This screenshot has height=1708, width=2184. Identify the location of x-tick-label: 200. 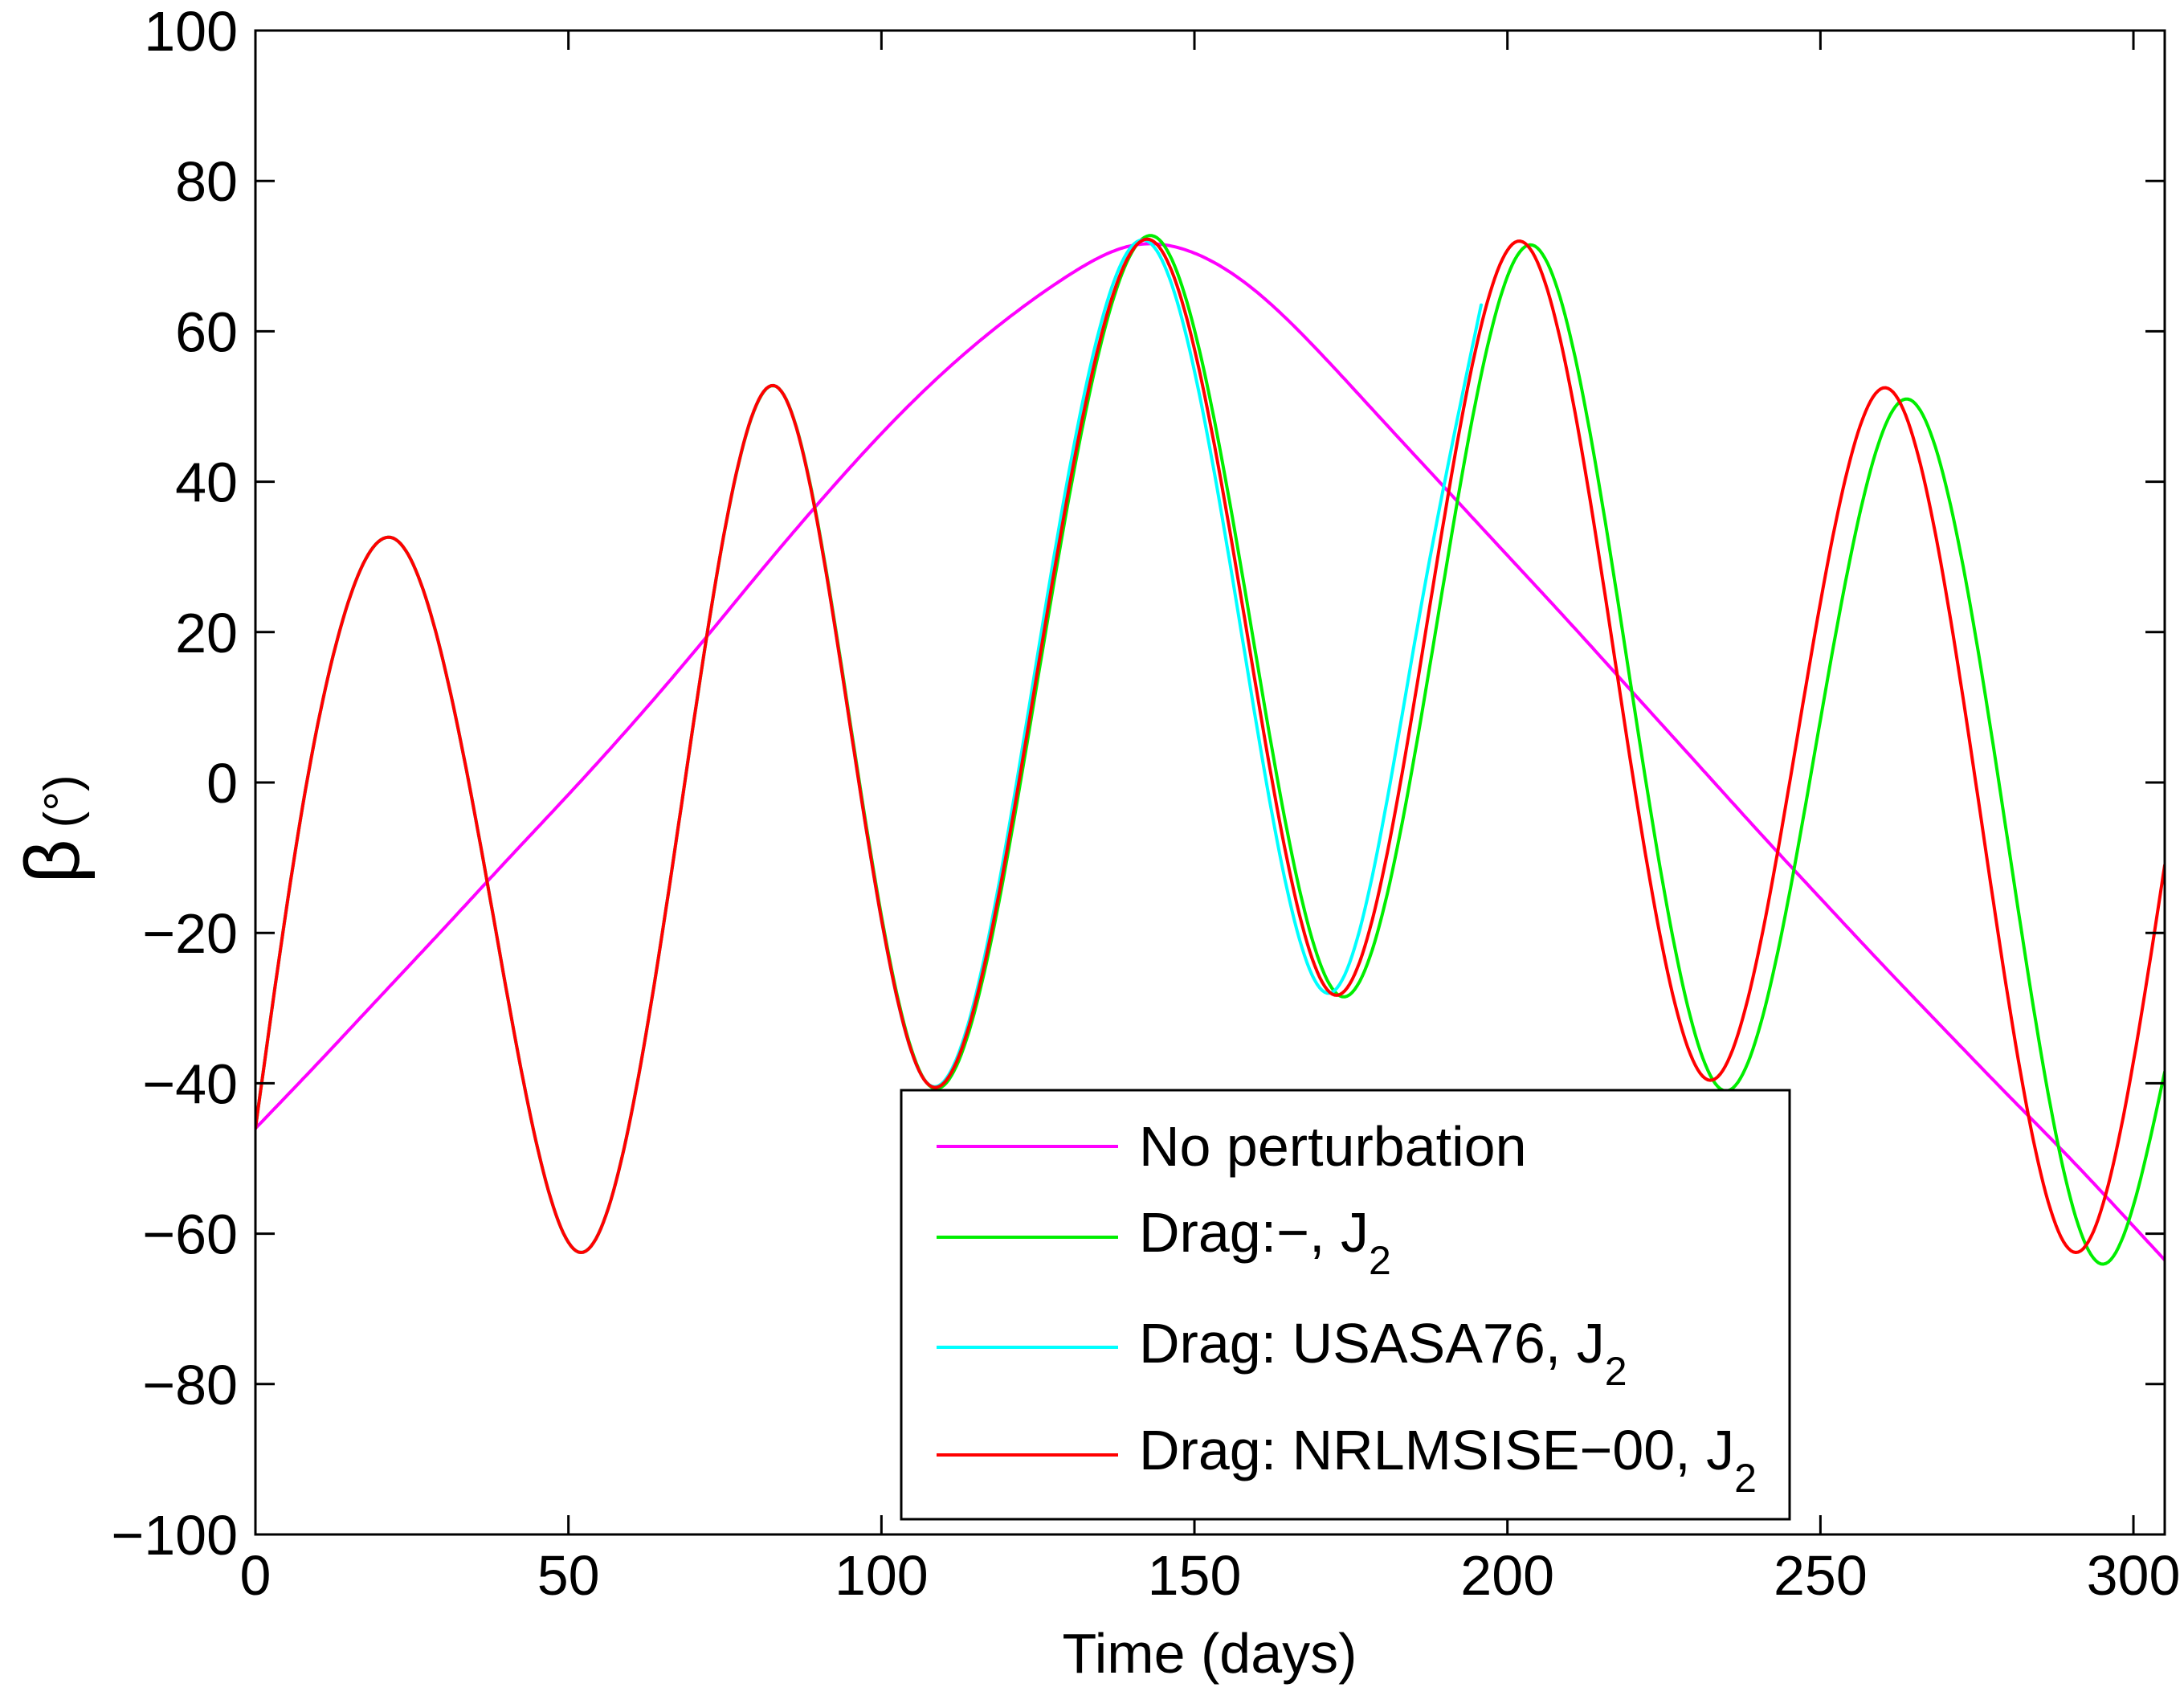
(1507, 1575).